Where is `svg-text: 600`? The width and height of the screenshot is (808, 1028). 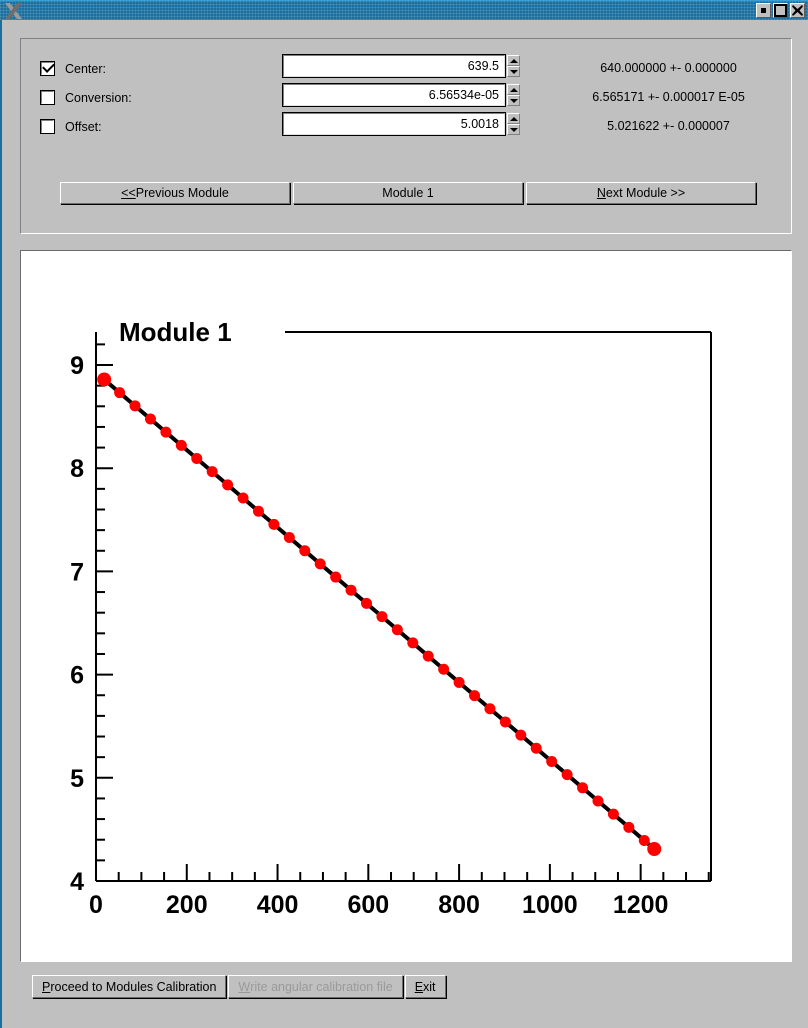 svg-text: 600 is located at coordinates (368, 905).